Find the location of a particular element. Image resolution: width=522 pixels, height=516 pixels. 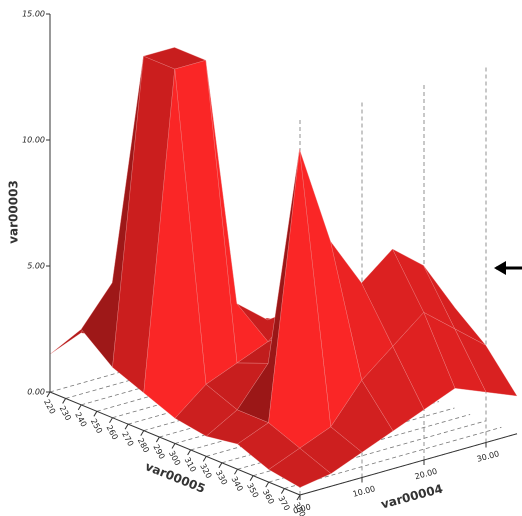

x-tick-label: 340 is located at coordinates (237, 484).